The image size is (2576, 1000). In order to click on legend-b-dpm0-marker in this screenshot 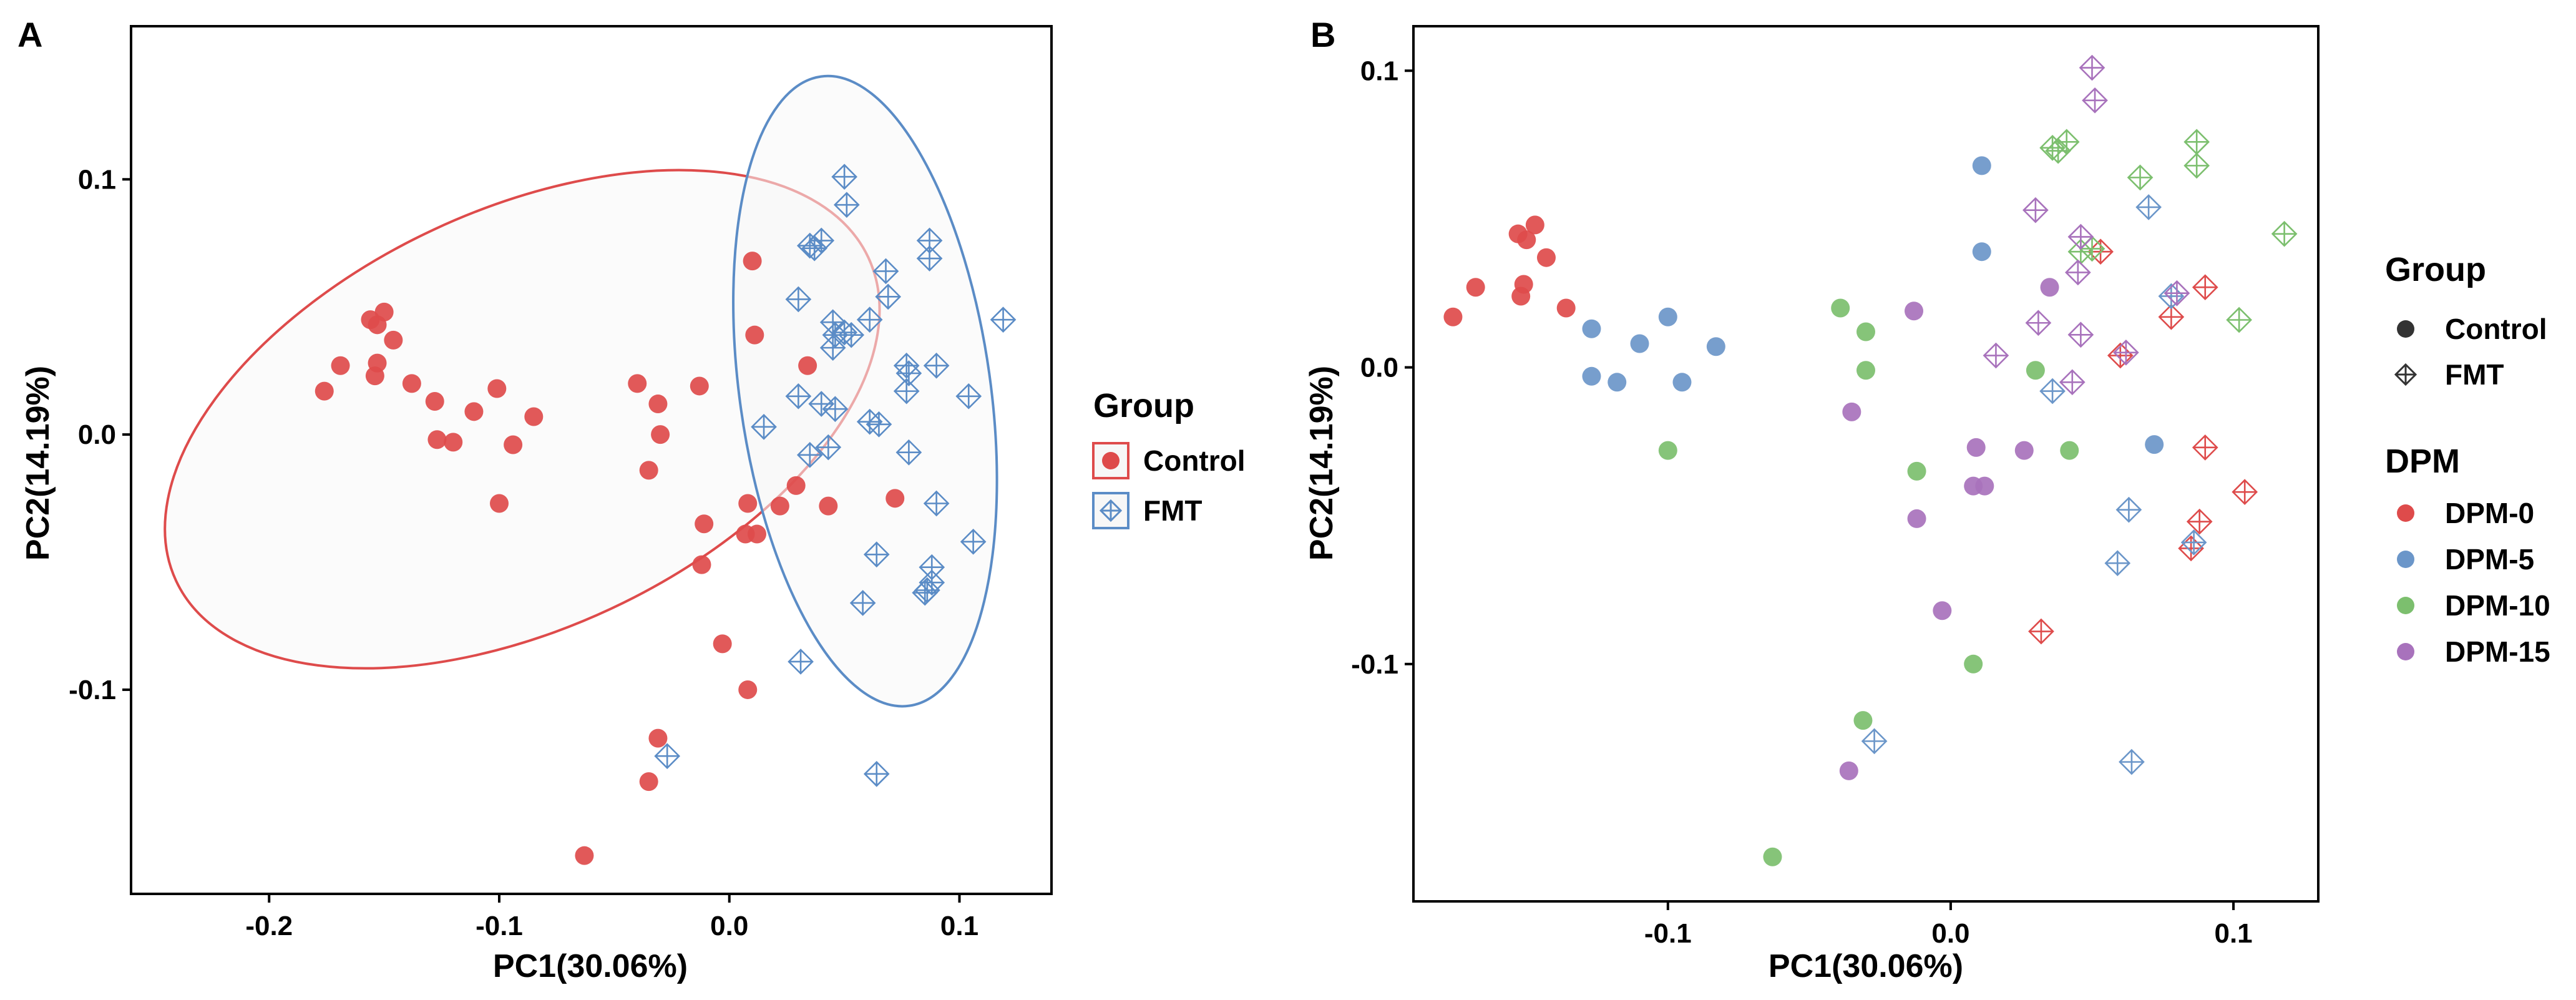, I will do `click(2405, 513)`.